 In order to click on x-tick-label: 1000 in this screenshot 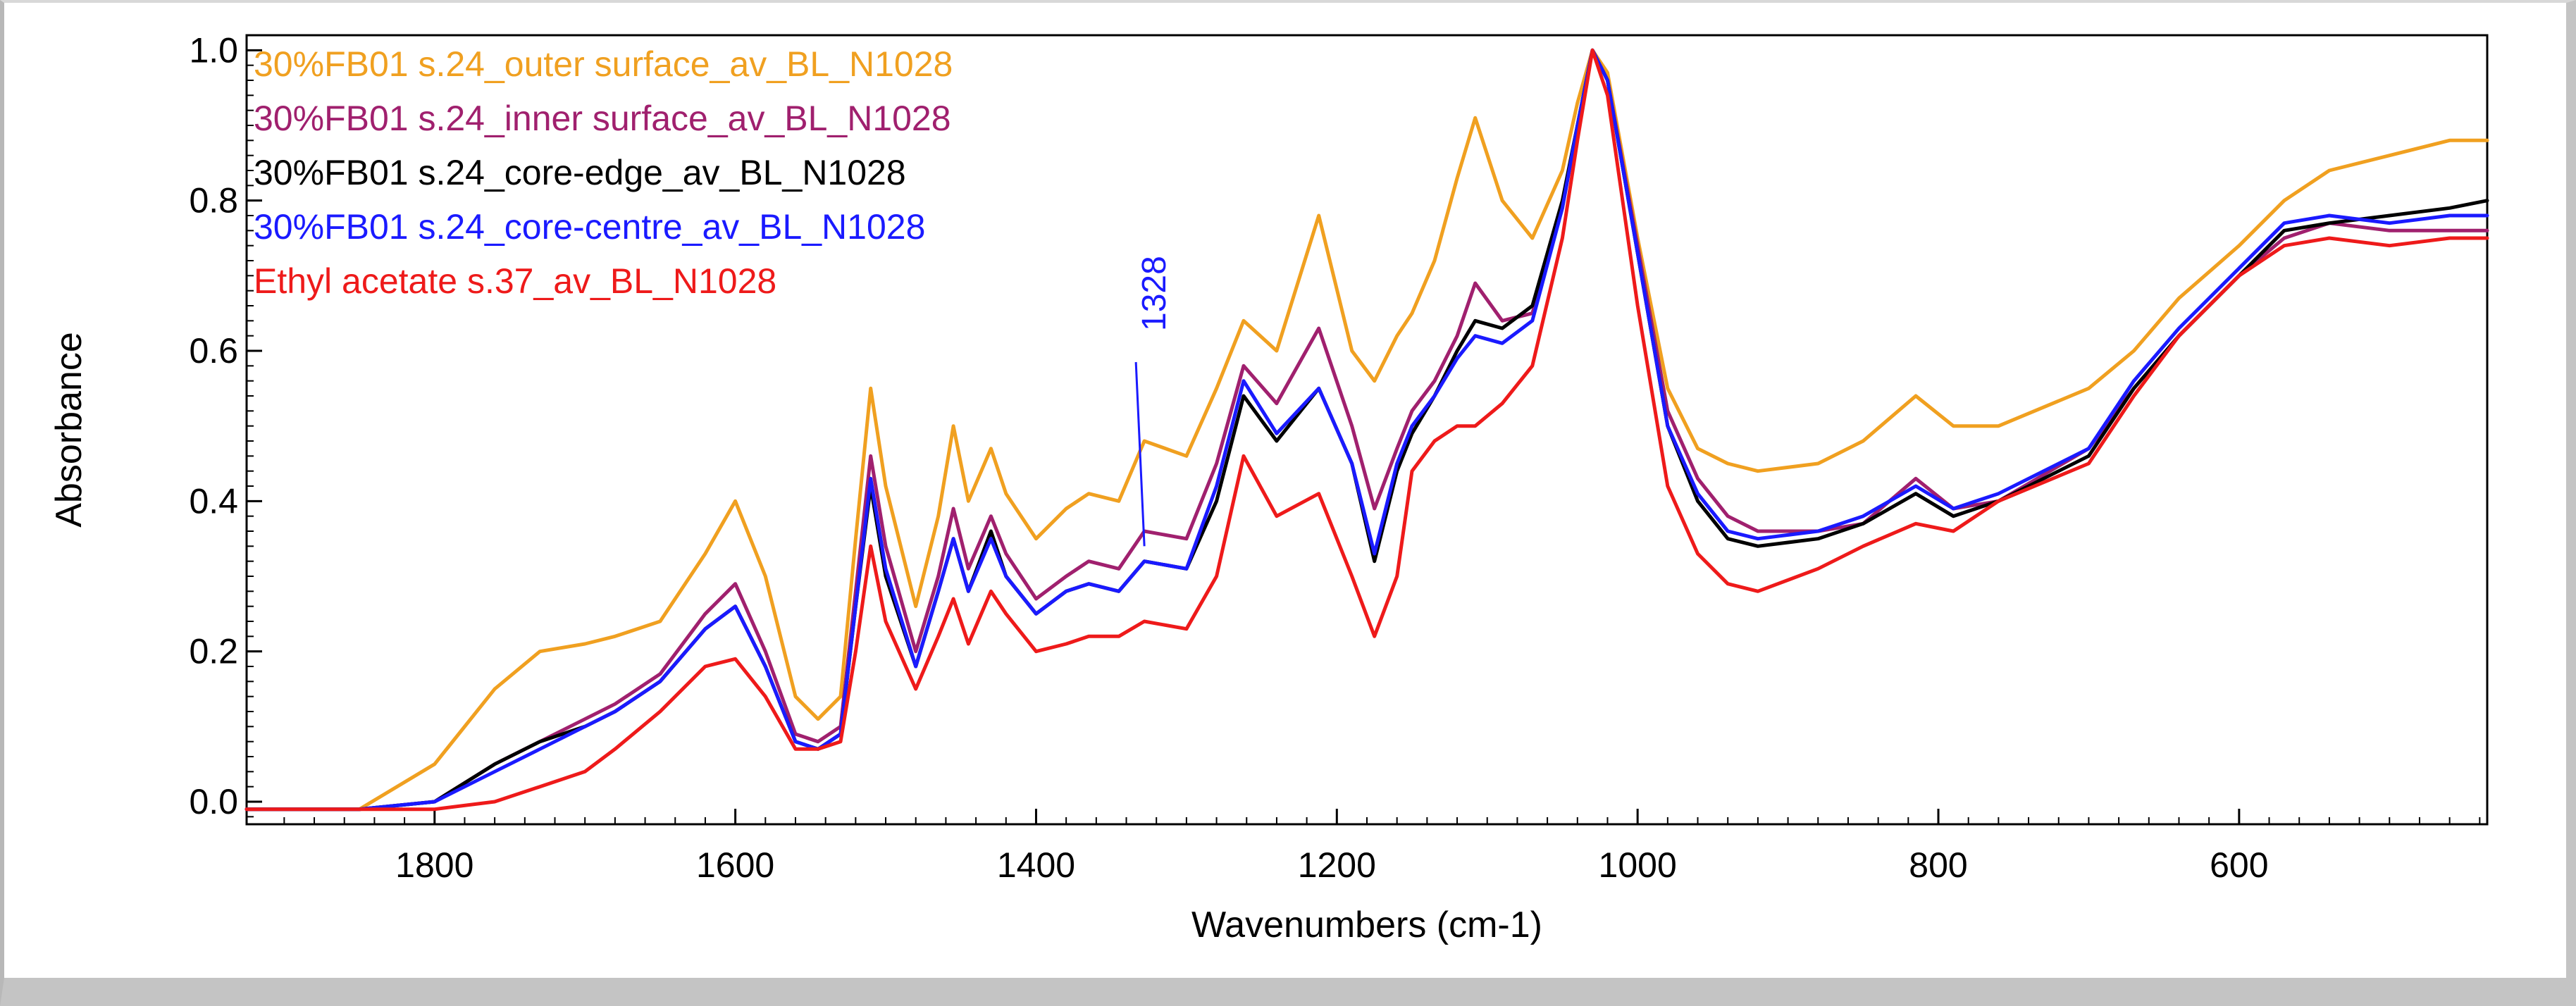, I will do `click(1638, 865)`.